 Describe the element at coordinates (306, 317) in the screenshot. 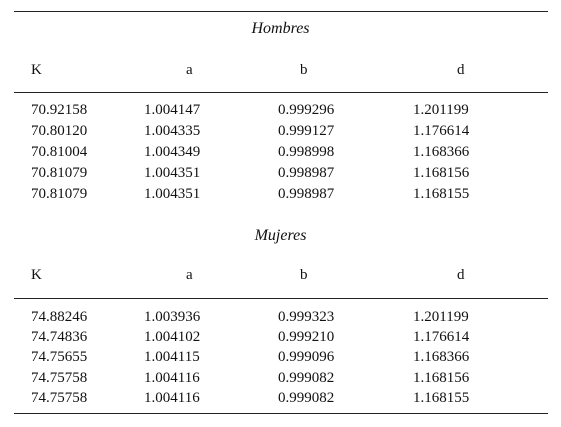

I see `cell-b: 0.999323` at that location.